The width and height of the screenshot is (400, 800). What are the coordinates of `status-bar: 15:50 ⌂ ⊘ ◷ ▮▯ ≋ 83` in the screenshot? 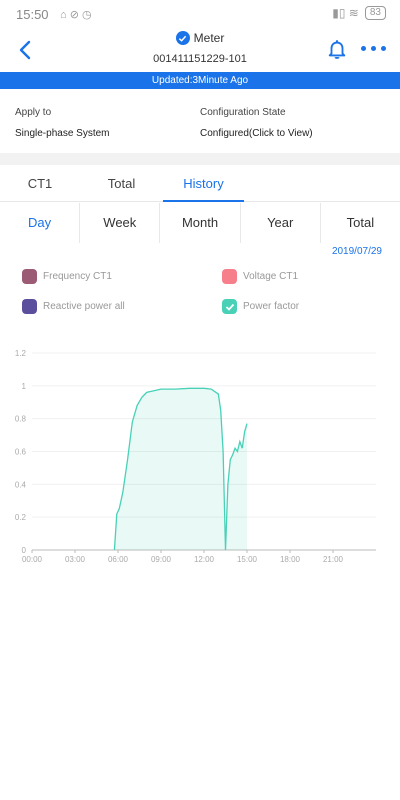 It's located at (200, 15).